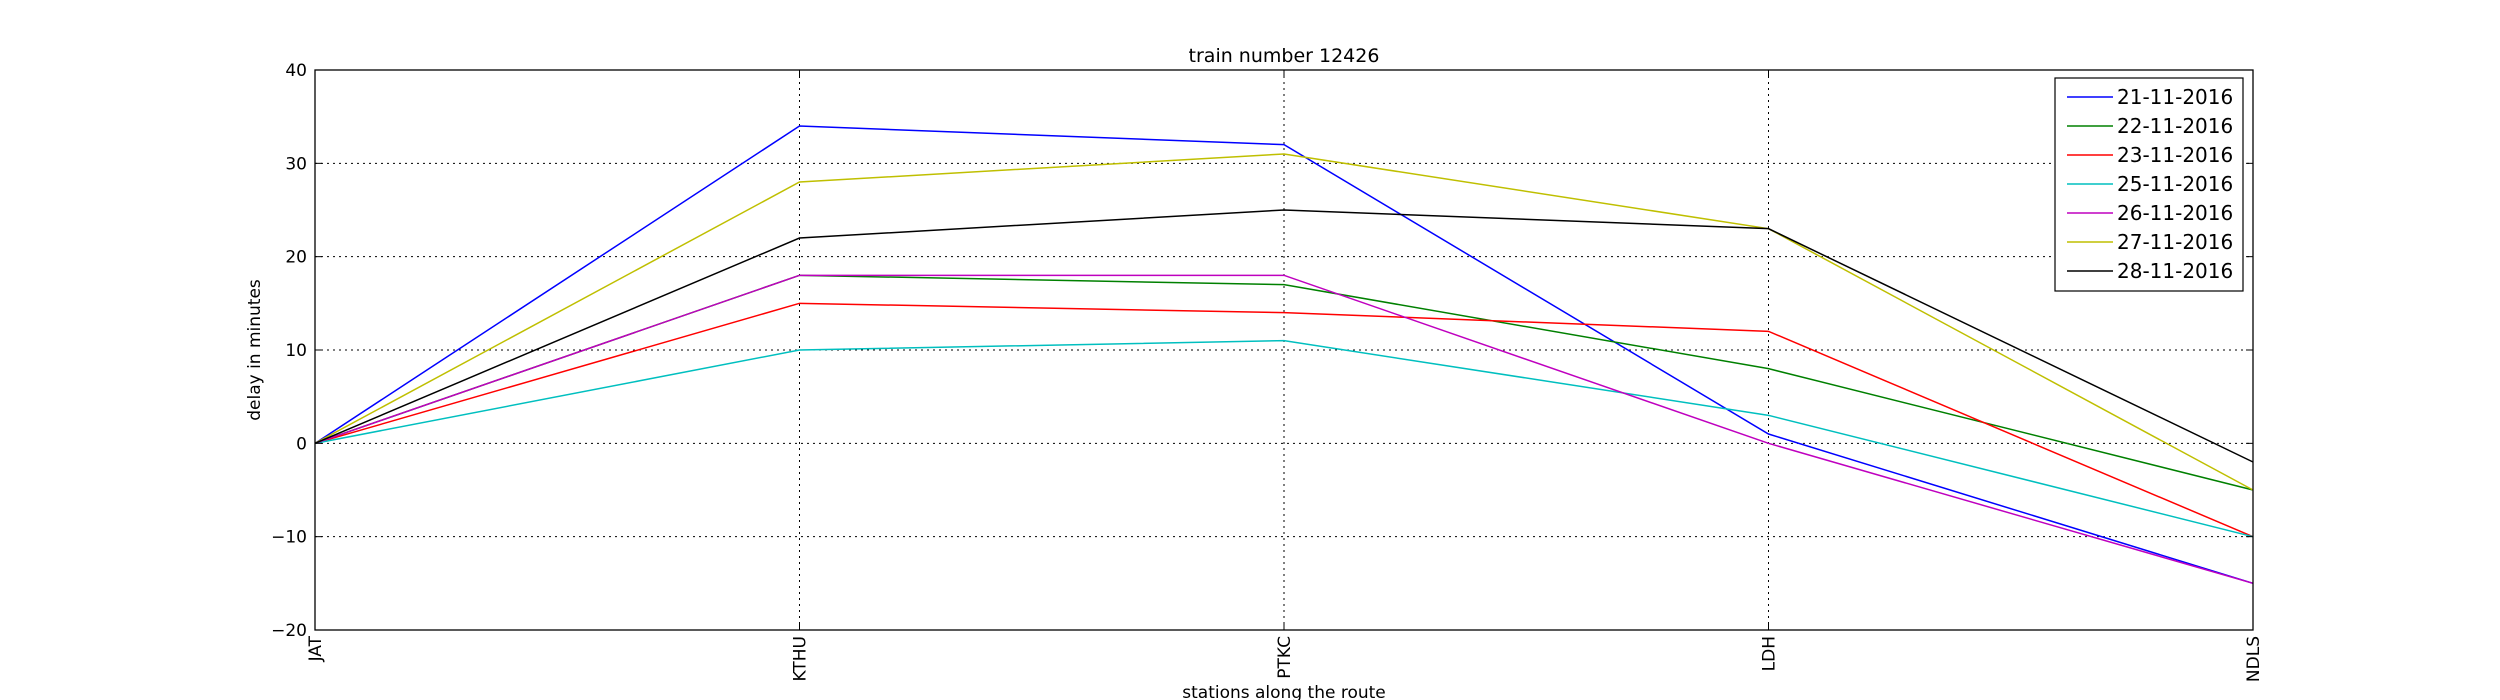  Describe the element at coordinates (1285, 657) in the screenshot. I see `x-tick-label: PTKC` at that location.